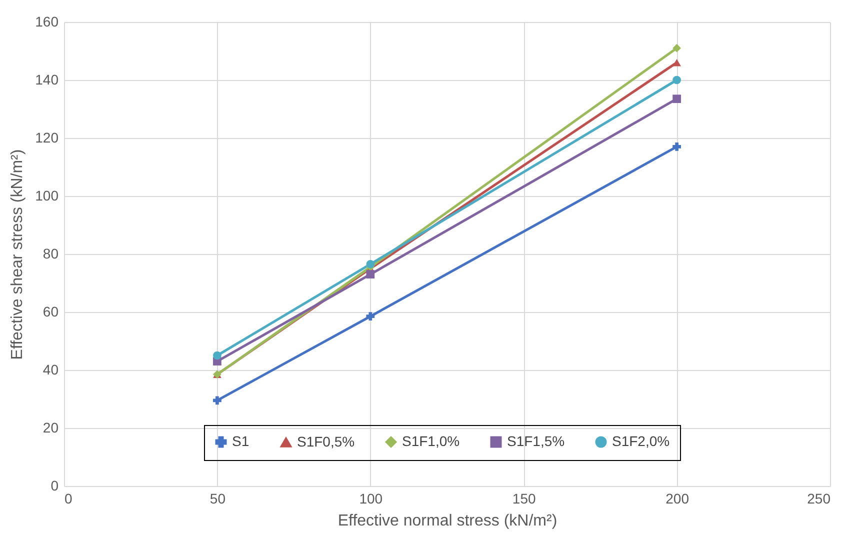  Describe the element at coordinates (54, 486) in the screenshot. I see `y-tick-label: 0` at that location.